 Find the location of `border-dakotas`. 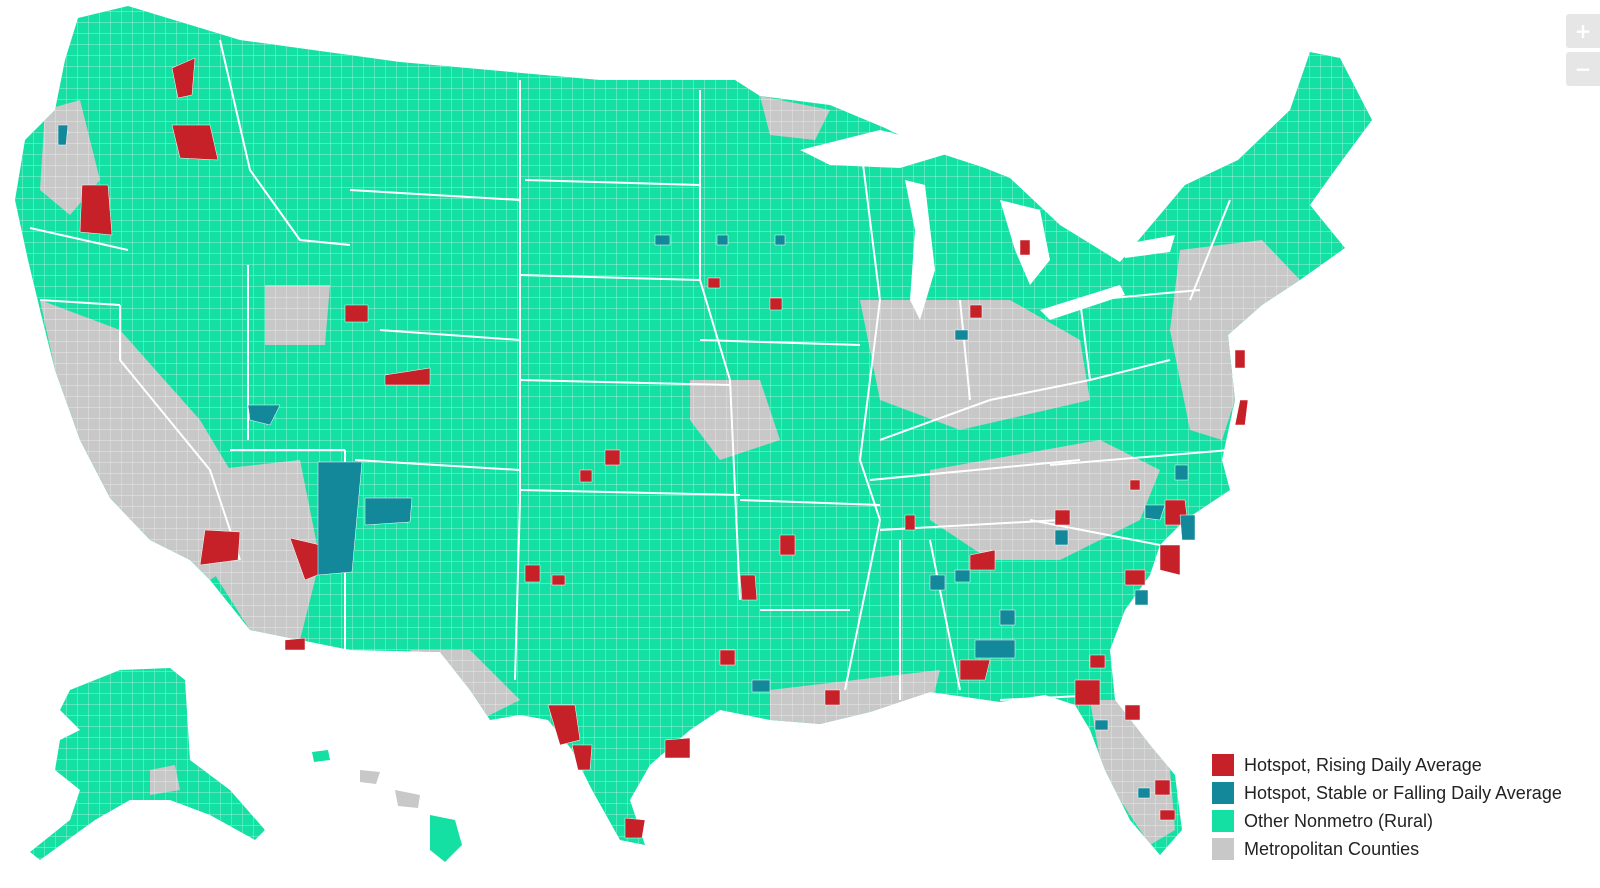

border-dakotas is located at coordinates (612, 182).